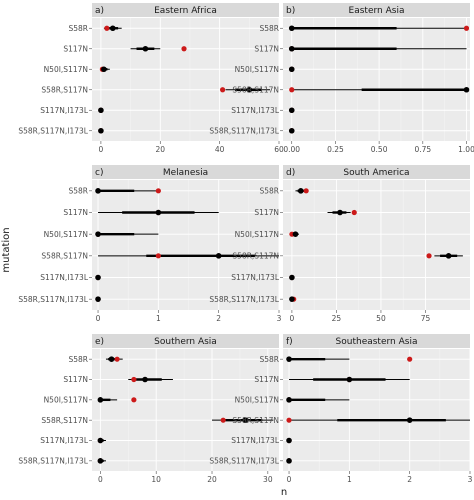 The height and width of the screenshot is (500, 474). I want to click on x-tick-label: 25, so click(337, 318).